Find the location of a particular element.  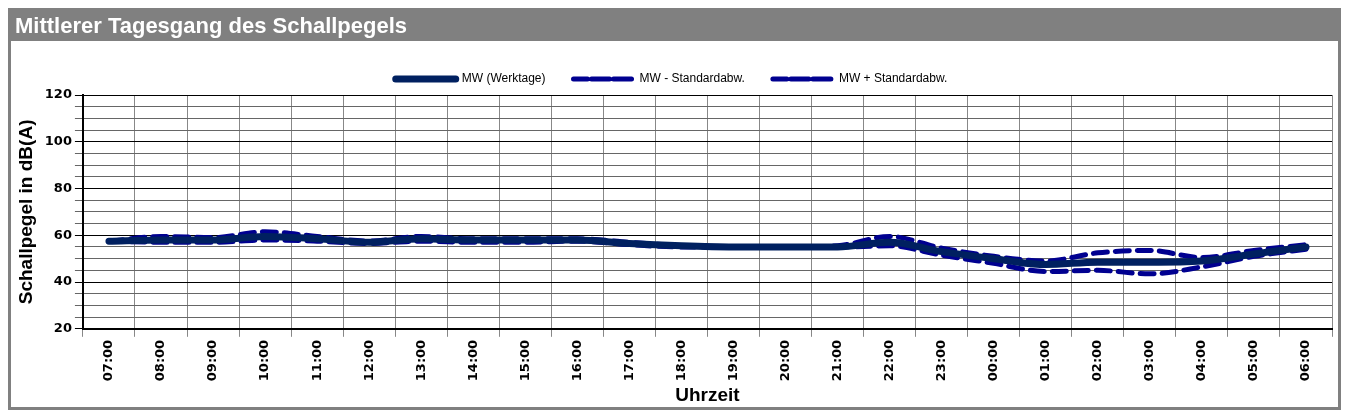

x-tick-label: 13:00 is located at coordinates (420, 360).